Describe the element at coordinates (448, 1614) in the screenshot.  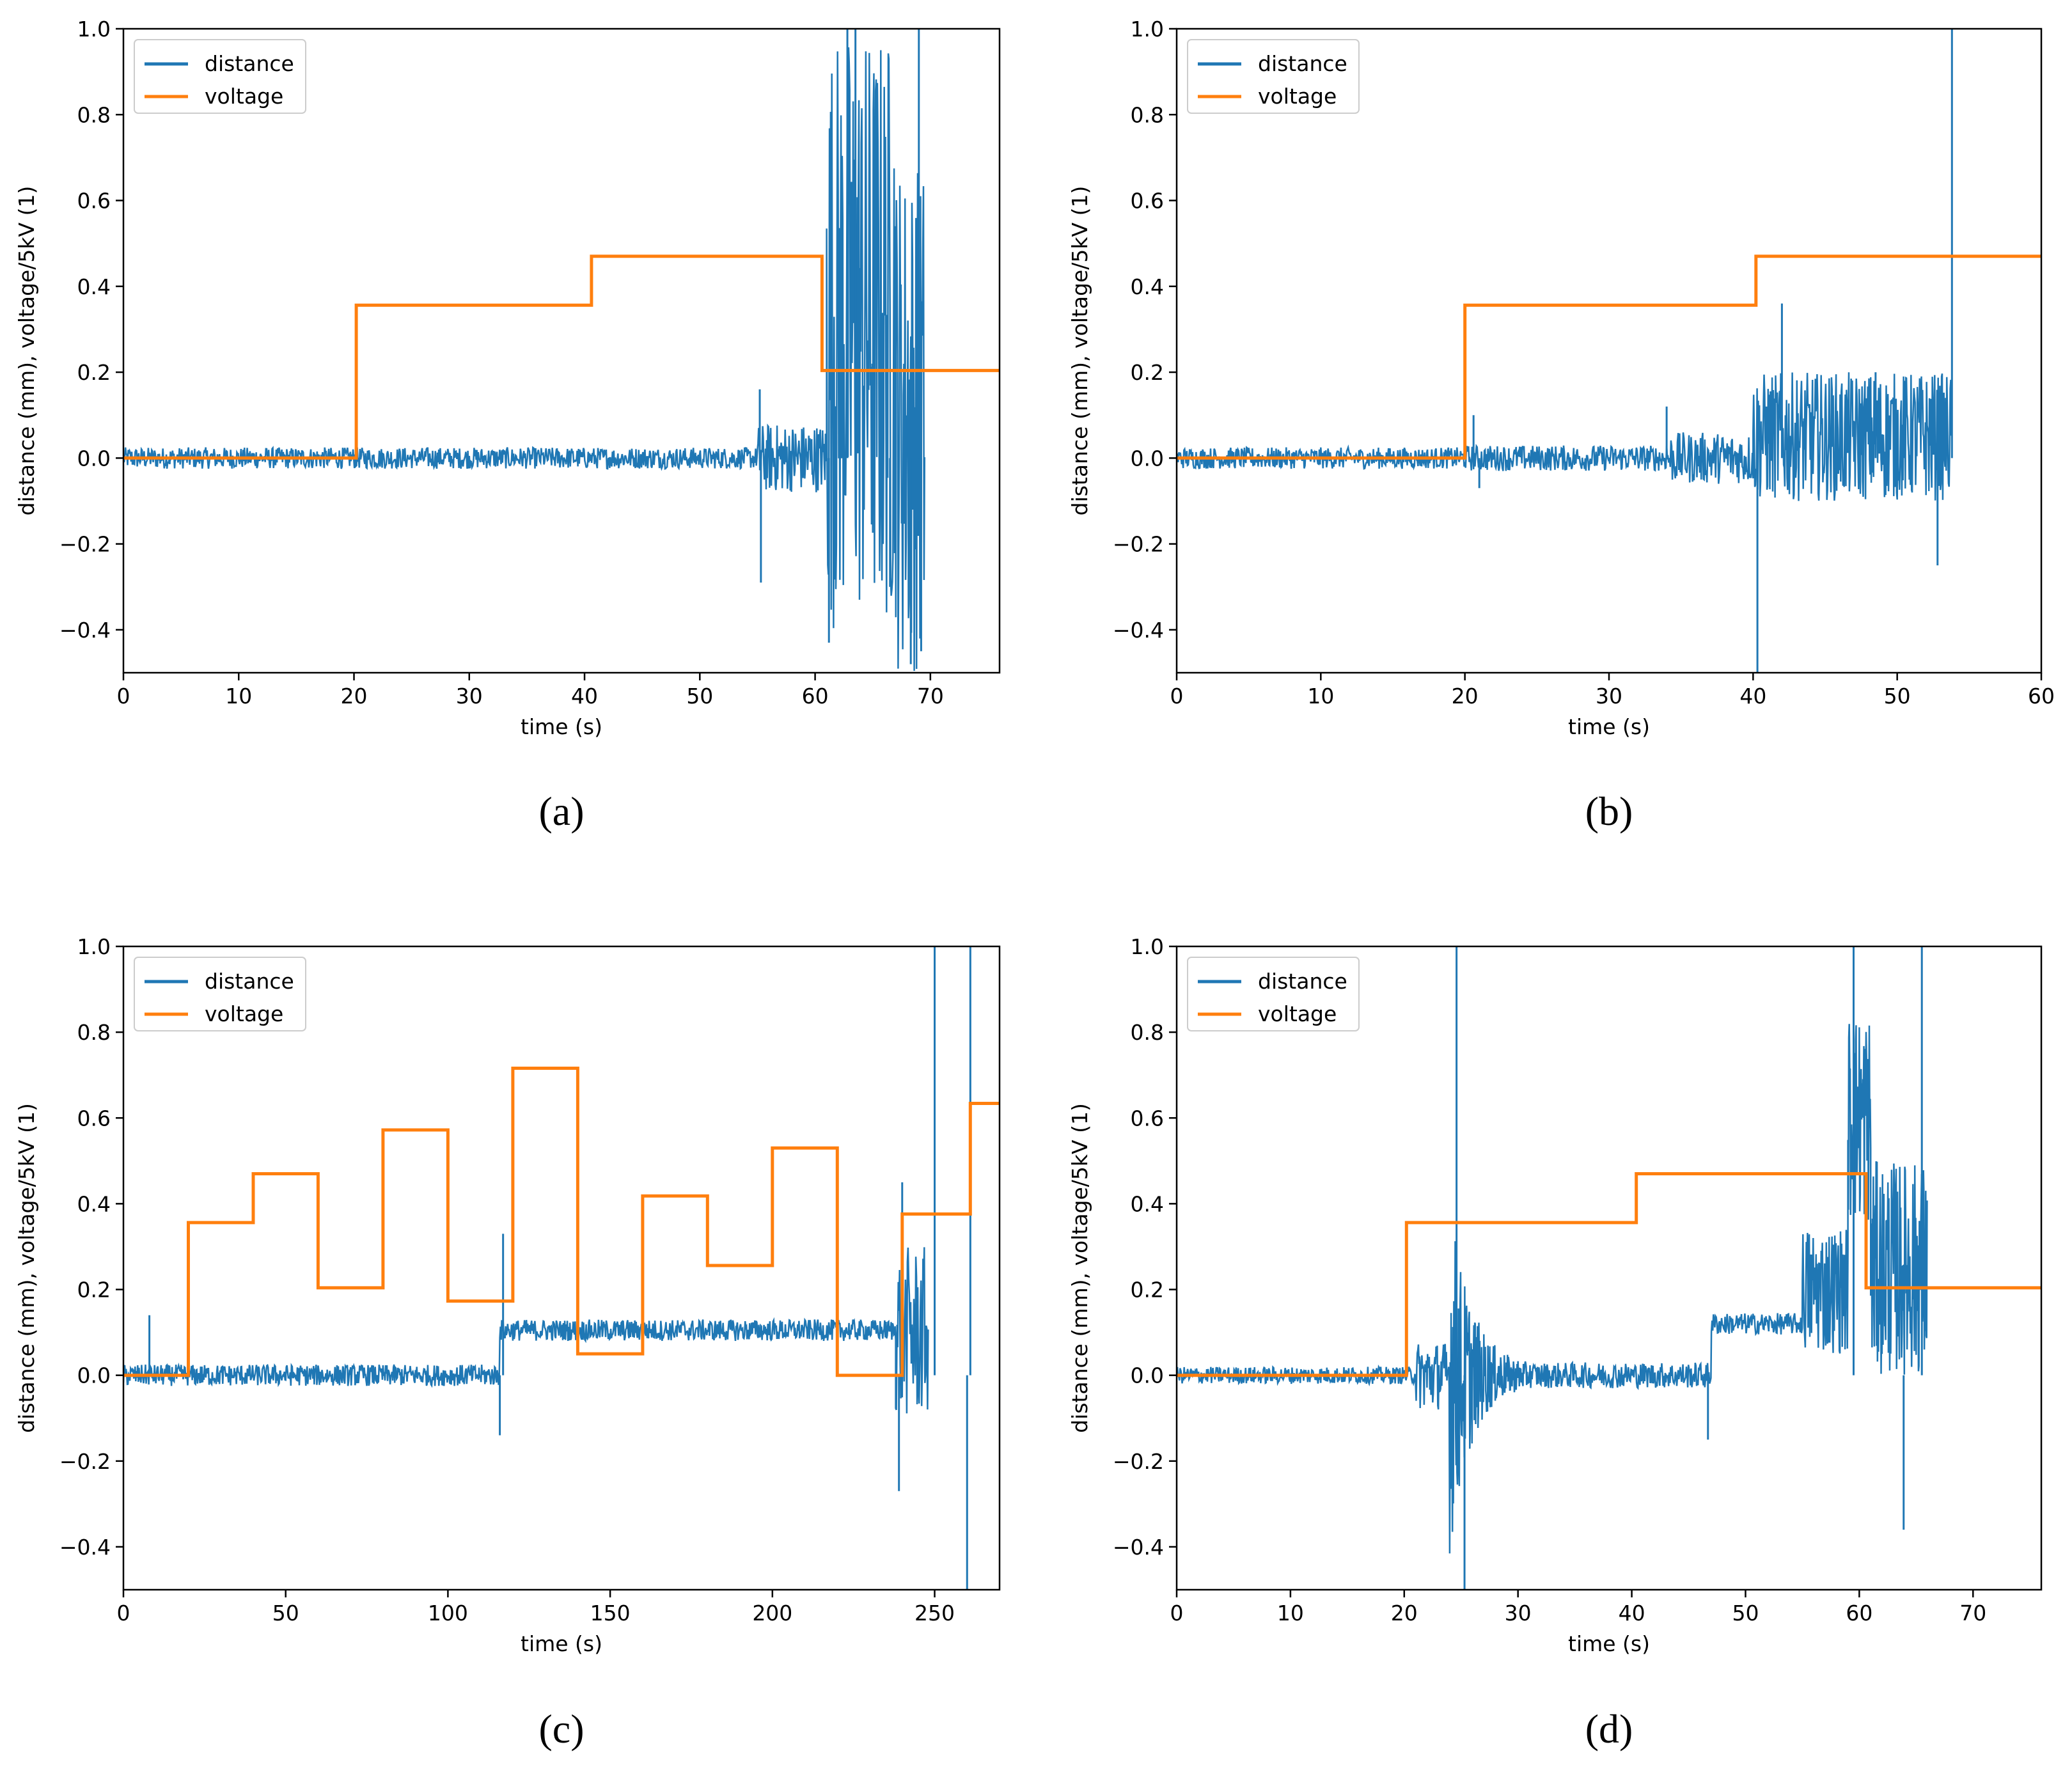
I see `x-tick-label: 100` at that location.